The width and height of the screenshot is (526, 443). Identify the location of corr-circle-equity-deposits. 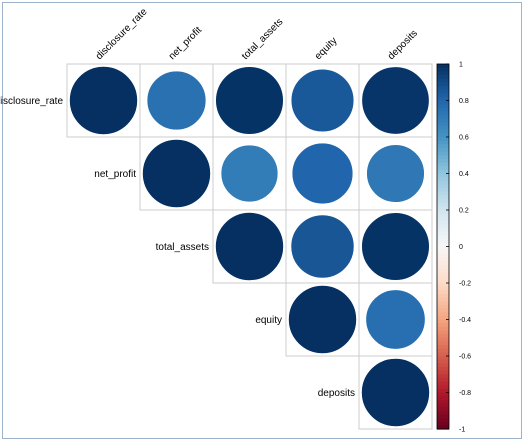
(395, 319).